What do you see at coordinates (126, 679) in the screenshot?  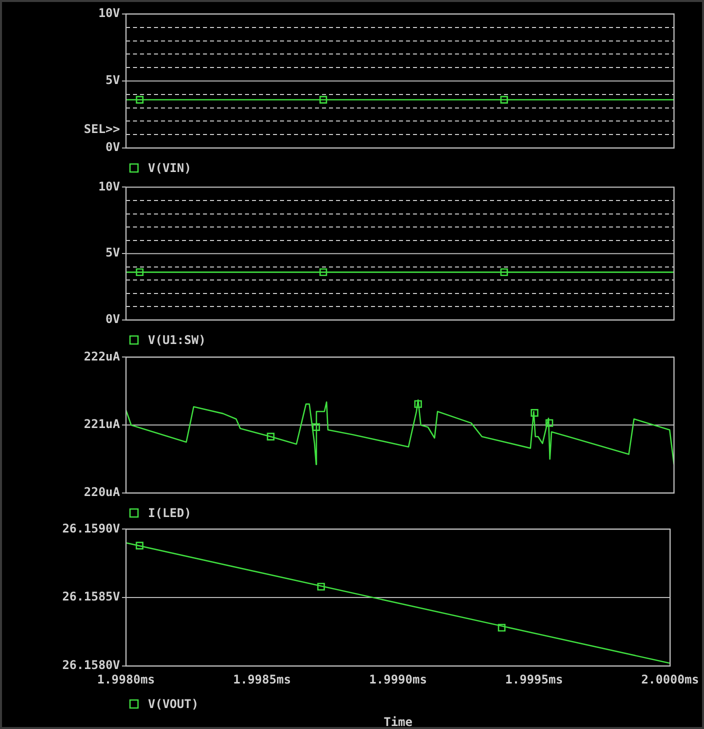 I see `x-tick-label: 1.9980ms` at bounding box center [126, 679].